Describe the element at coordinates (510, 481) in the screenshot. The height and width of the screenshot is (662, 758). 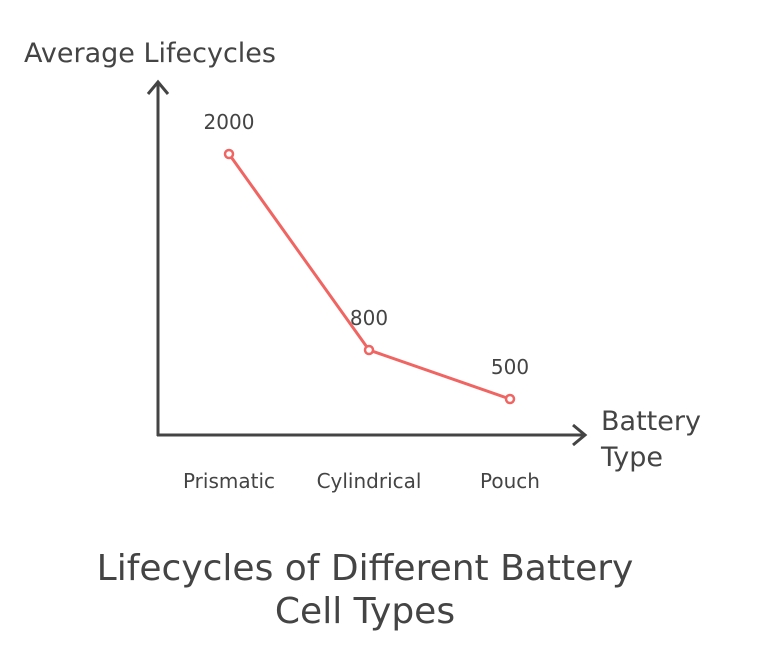
I see `x-tick-label: Pouch` at that location.